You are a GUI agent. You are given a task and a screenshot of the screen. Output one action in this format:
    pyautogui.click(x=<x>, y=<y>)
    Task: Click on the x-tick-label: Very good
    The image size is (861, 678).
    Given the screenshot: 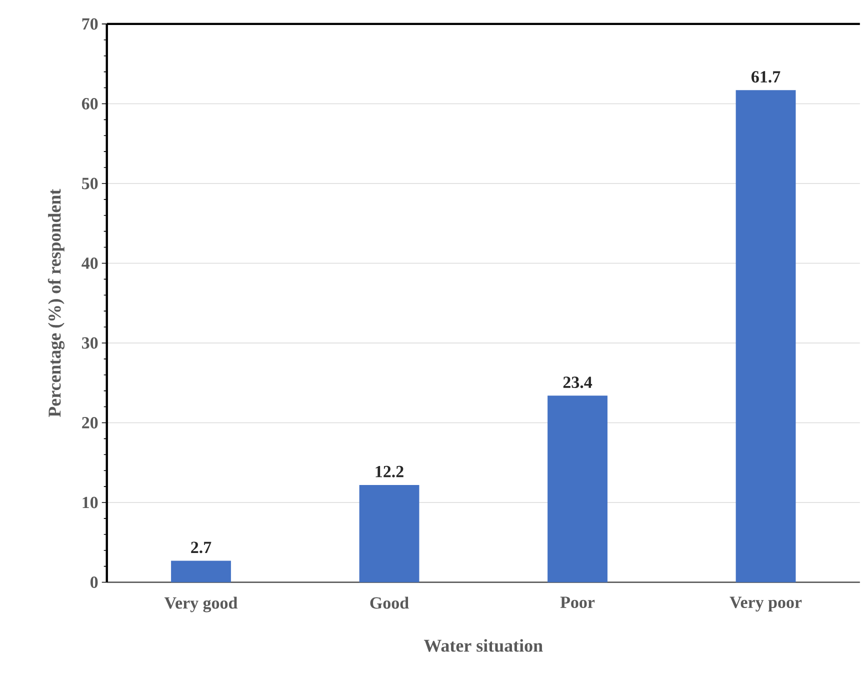 What is the action you would take?
    pyautogui.click(x=201, y=604)
    